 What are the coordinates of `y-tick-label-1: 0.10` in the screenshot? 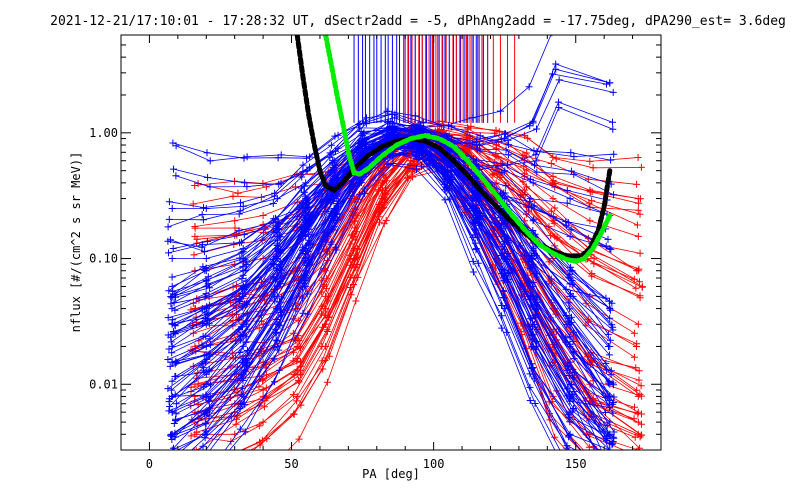 It's located at (103, 259).